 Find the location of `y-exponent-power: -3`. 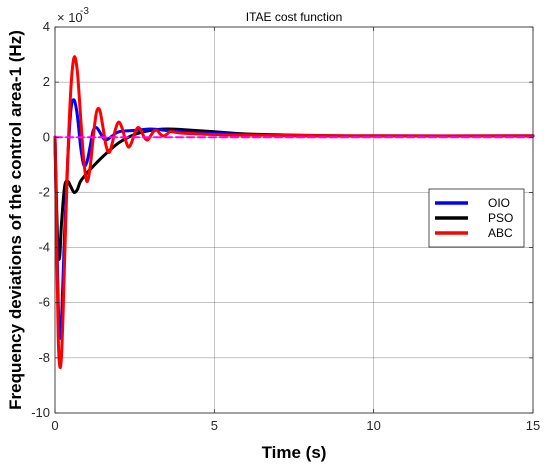

y-exponent-power: -3 is located at coordinates (84, 11).